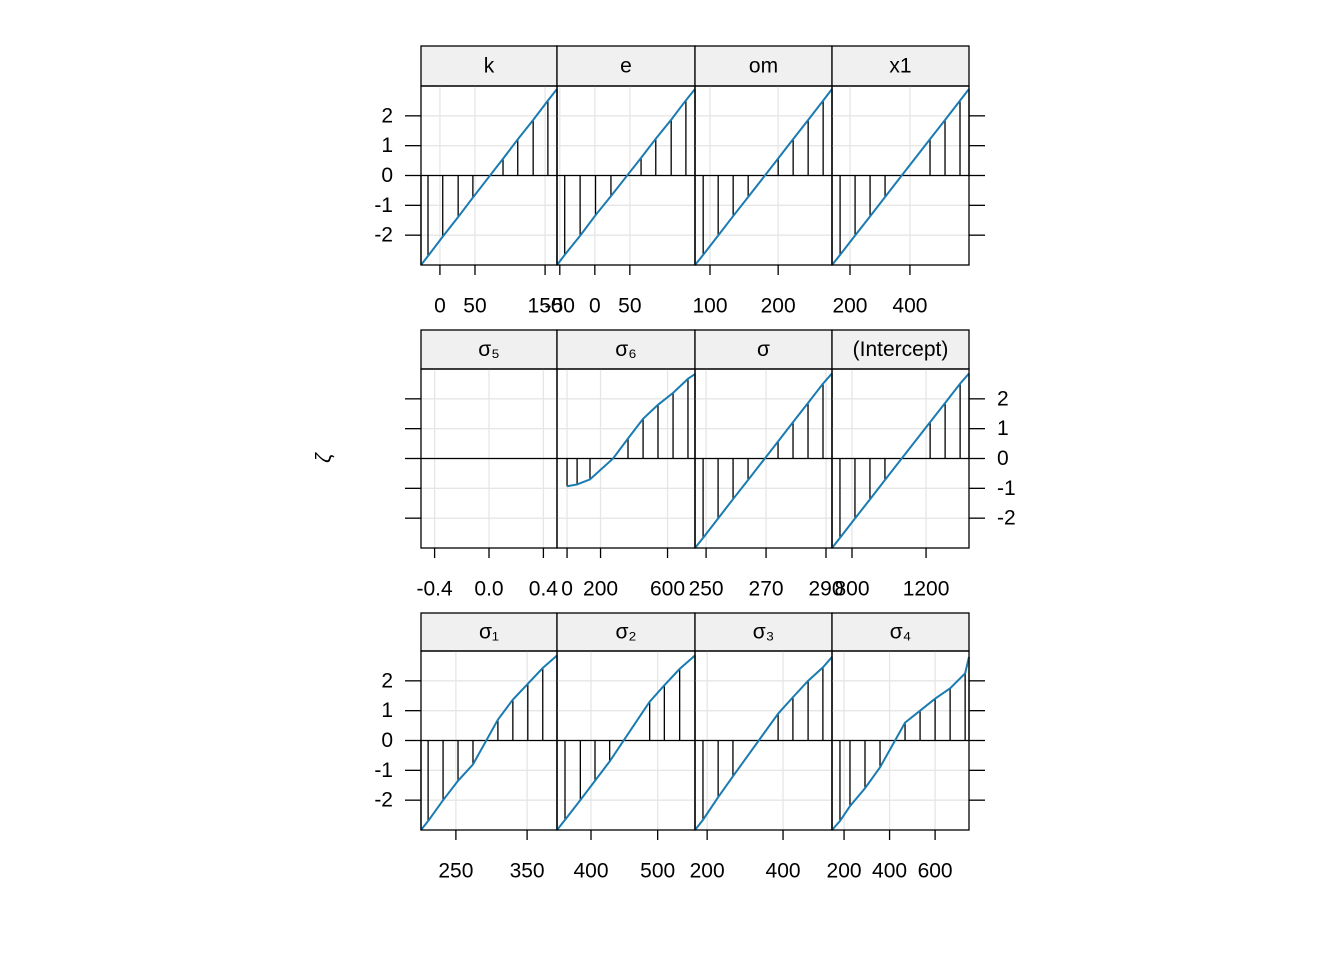  I want to click on x-tick-label: -0.4, so click(435, 589).